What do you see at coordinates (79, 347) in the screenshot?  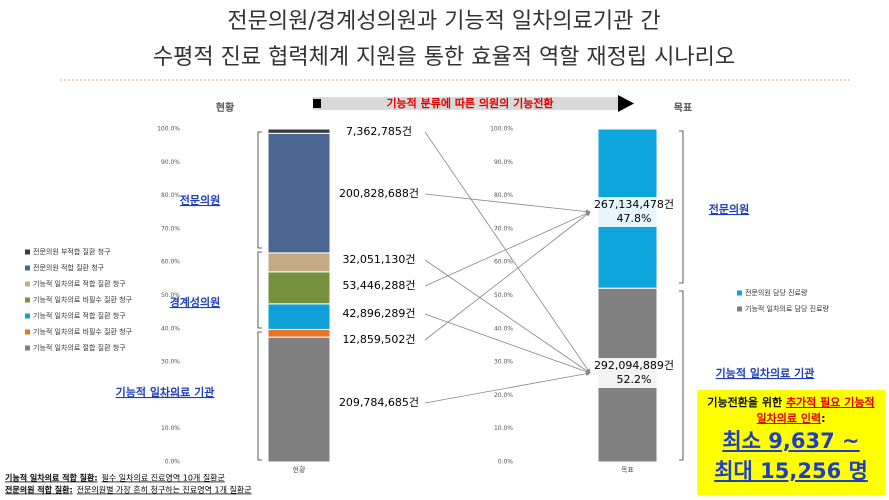 I see `legend-label: 기능적 일차의료 절합 질환 청구` at bounding box center [79, 347].